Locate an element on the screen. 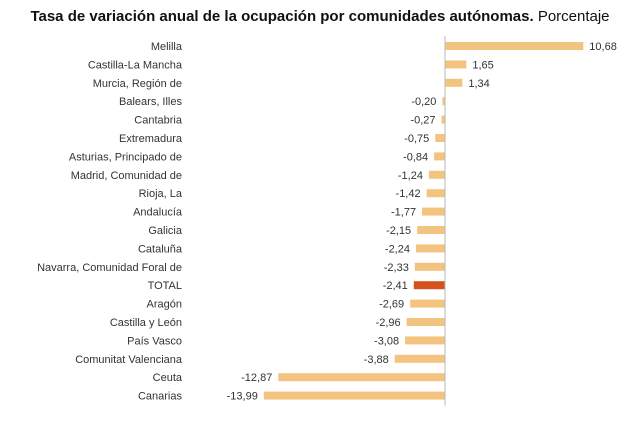 Image resolution: width=640 pixels, height=434 pixels. category-label: Melilla is located at coordinates (167, 47).